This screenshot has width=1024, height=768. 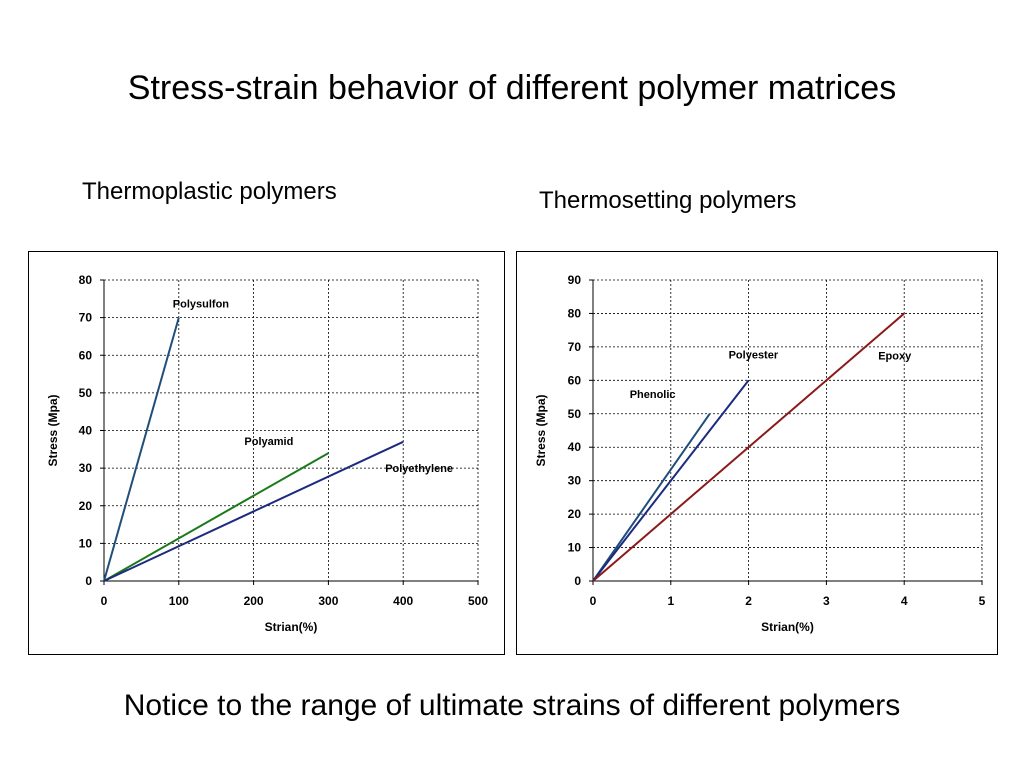 I want to click on series-label-polyamid: Polyamid, so click(x=268, y=442).